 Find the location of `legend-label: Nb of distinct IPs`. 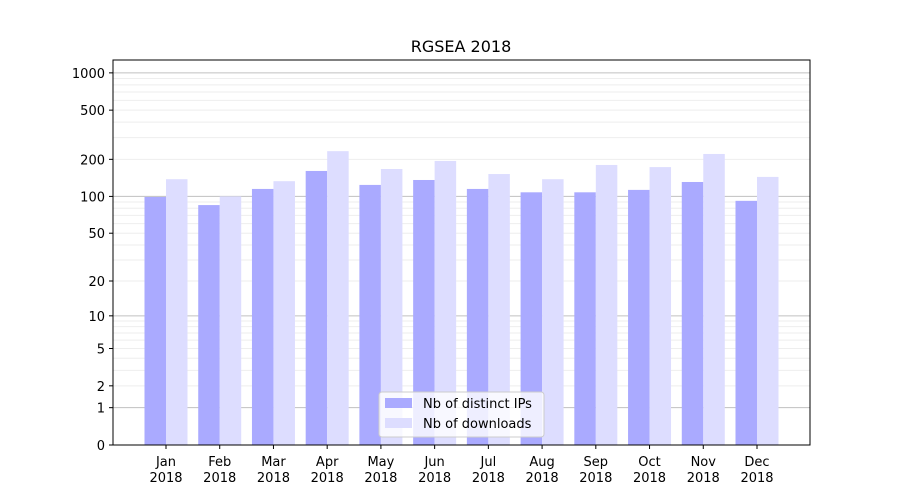

legend-label: Nb of distinct IPs is located at coordinates (477, 404).